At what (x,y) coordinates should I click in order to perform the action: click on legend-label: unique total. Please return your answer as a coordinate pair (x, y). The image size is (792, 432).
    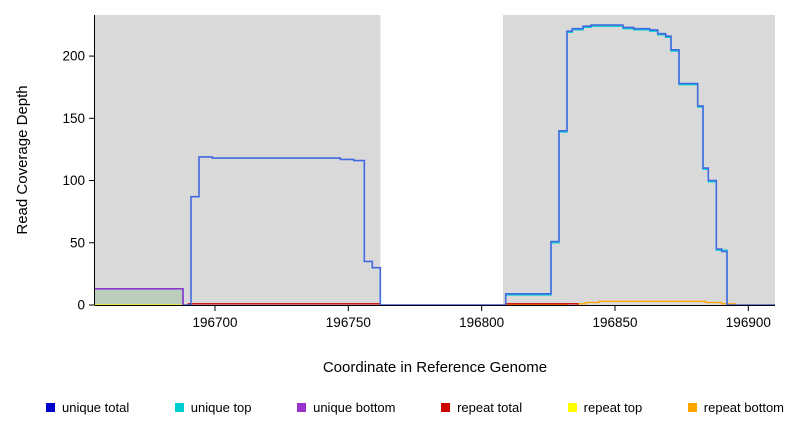
    Looking at the image, I should click on (96, 407).